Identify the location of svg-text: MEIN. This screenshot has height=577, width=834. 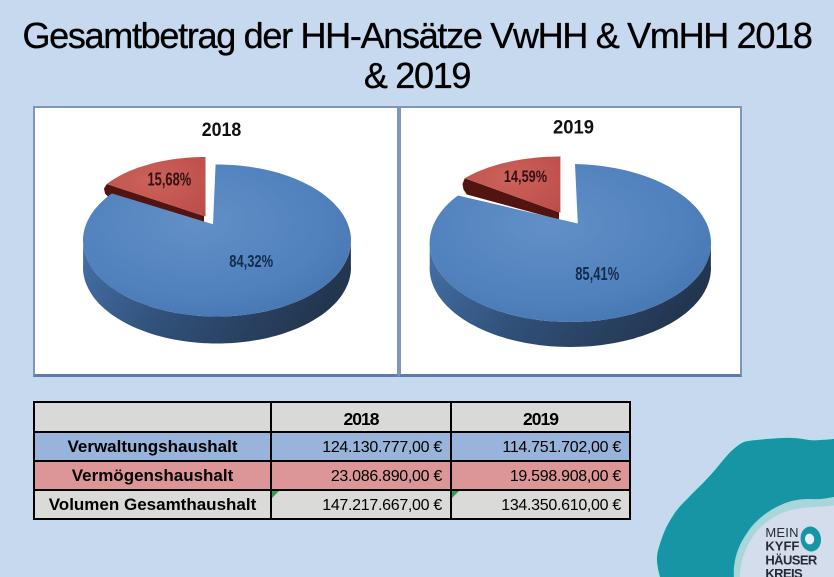
(781, 532).